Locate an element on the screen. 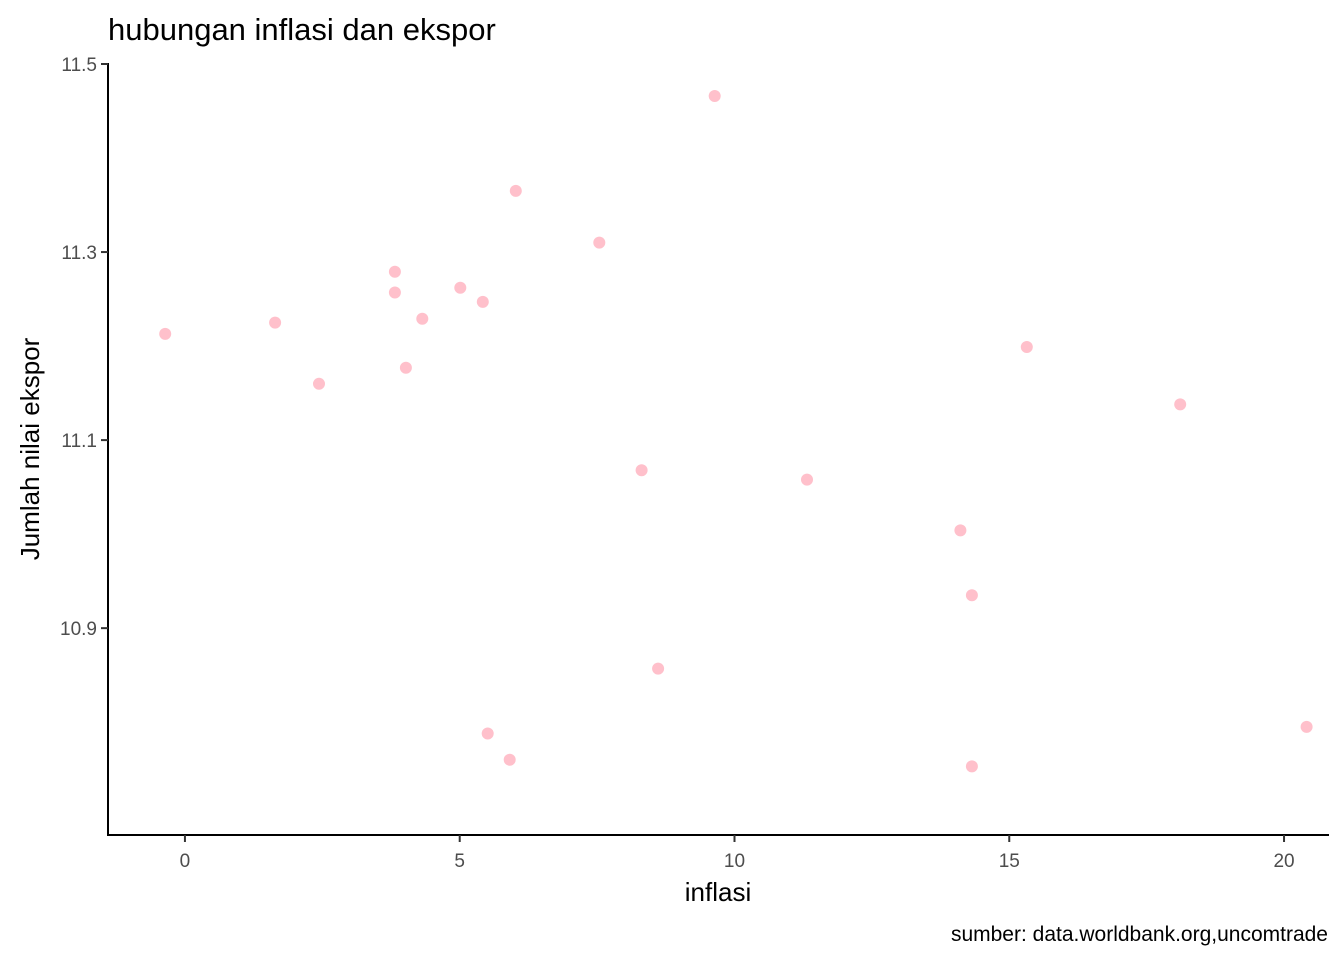 This screenshot has height=960, width=1344. x-axis-ticks: 0 5 10 15 20 is located at coordinates (737, 853).